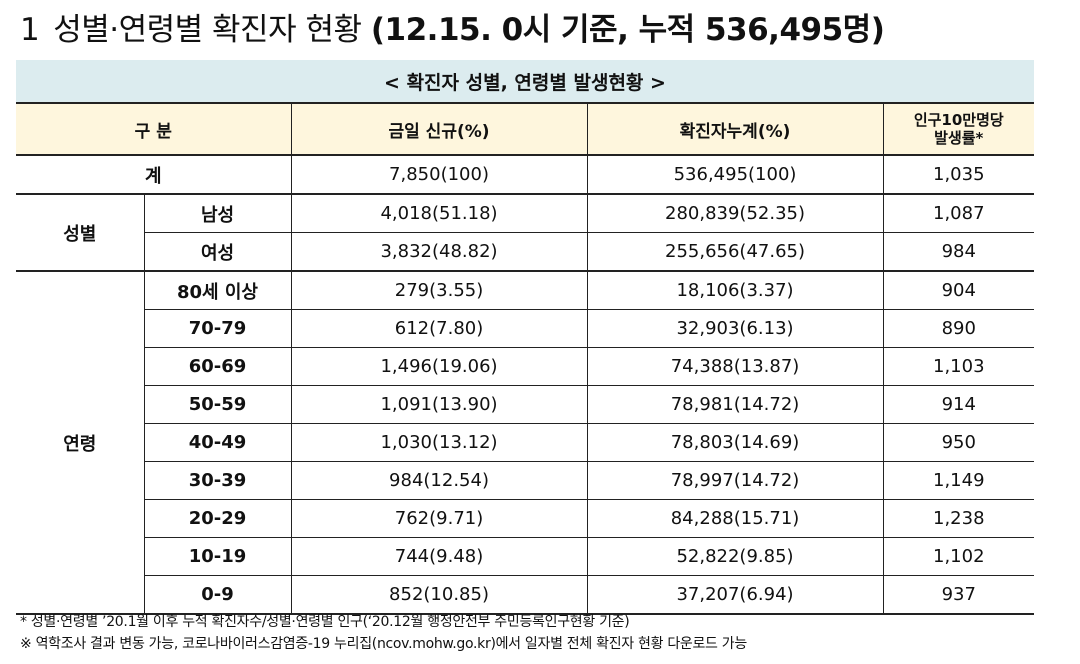  I want to click on row-label: 30-39, so click(218, 480).